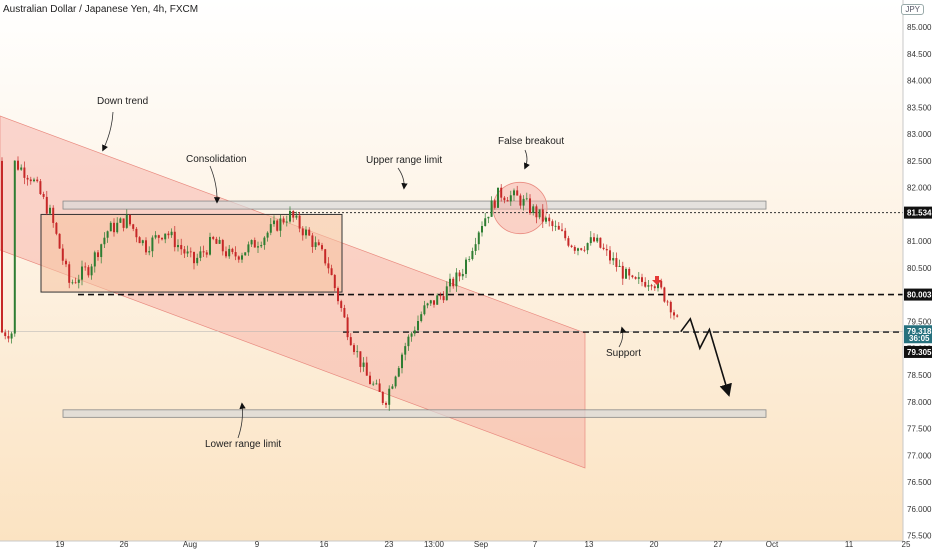 This screenshot has width=932, height=550. What do you see at coordinates (414, 413) in the screenshot?
I see `lower-range-box` at bounding box center [414, 413].